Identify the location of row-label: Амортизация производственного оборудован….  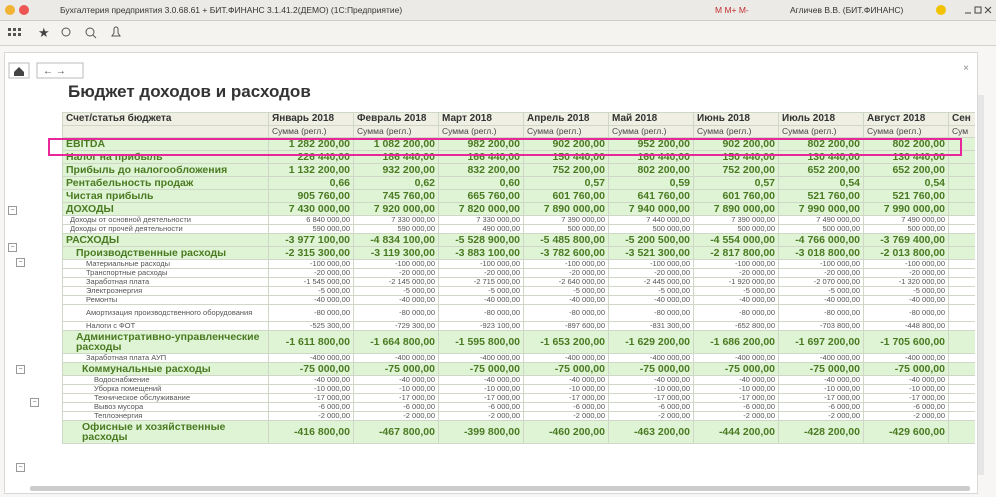
(166, 313).